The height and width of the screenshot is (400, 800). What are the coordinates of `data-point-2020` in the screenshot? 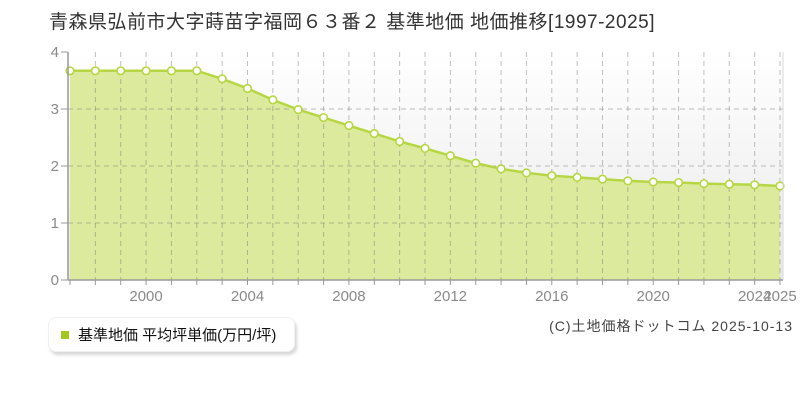 It's located at (653, 182).